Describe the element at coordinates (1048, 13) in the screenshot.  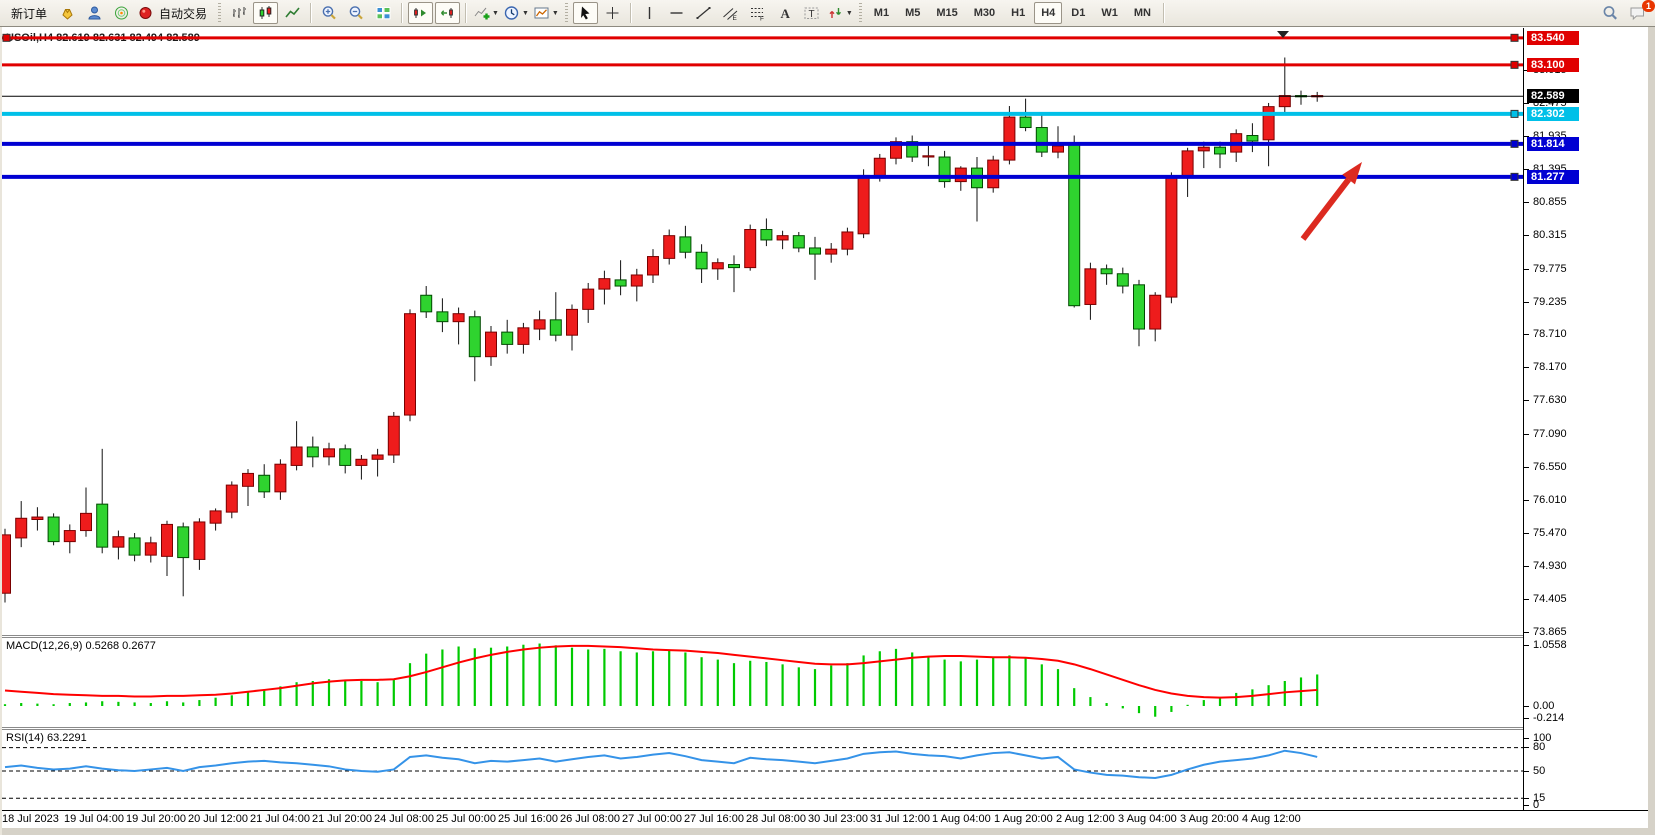
I see `timeframe-h4: H4` at that location.